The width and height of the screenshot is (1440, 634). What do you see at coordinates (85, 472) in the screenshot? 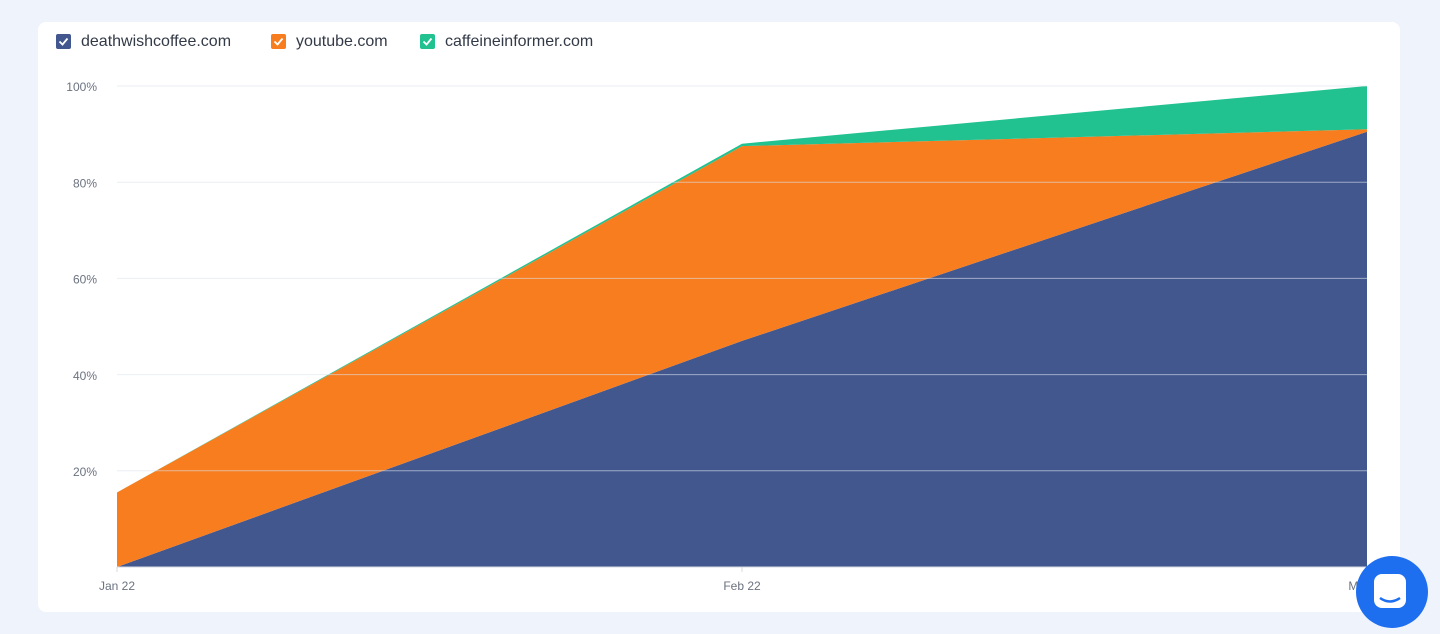
I see `y-tick-label: 20%` at bounding box center [85, 472].